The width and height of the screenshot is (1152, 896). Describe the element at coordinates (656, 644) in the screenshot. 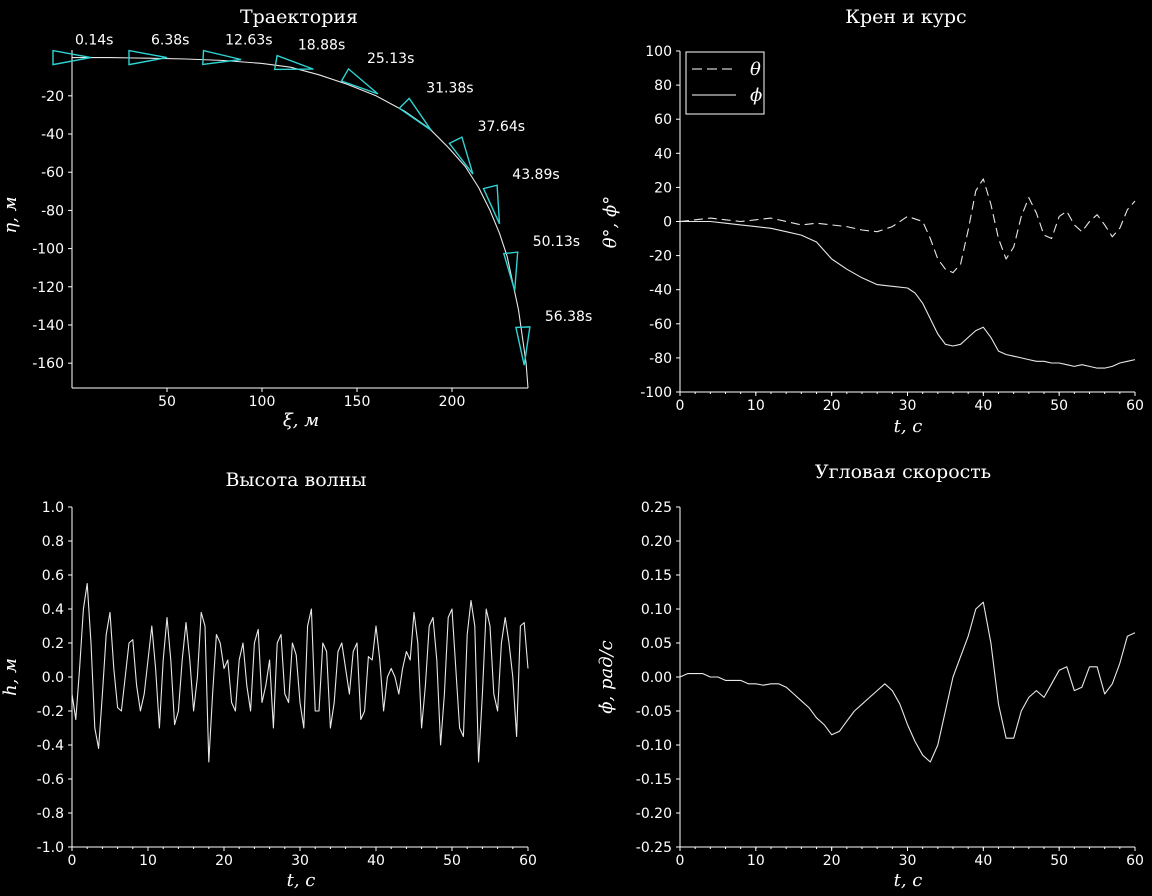

I see `rate-y-tick-label: 0.05` at that location.